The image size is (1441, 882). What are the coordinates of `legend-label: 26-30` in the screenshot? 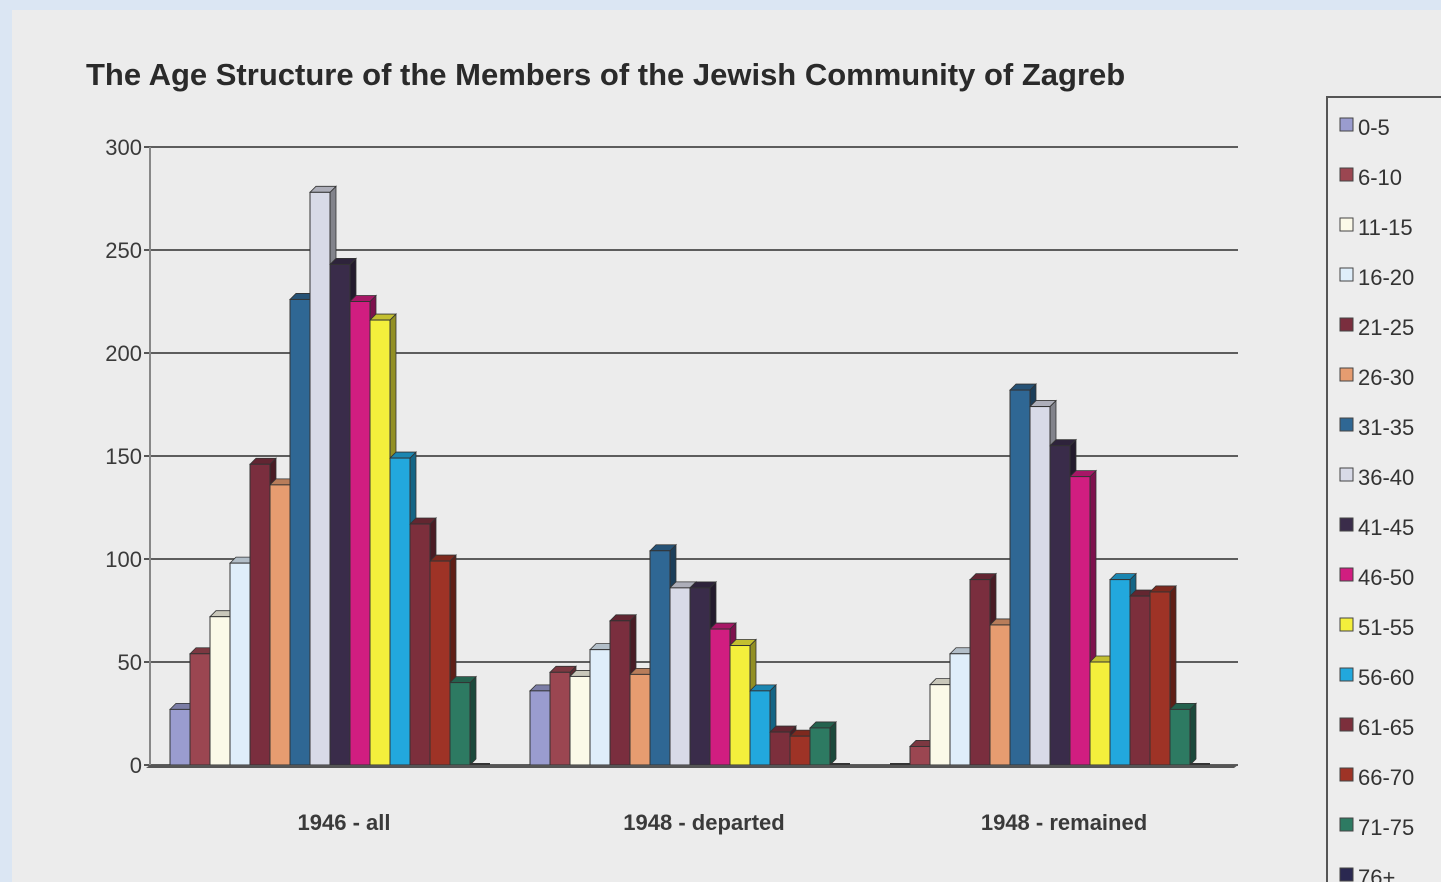 It's located at (1386, 377).